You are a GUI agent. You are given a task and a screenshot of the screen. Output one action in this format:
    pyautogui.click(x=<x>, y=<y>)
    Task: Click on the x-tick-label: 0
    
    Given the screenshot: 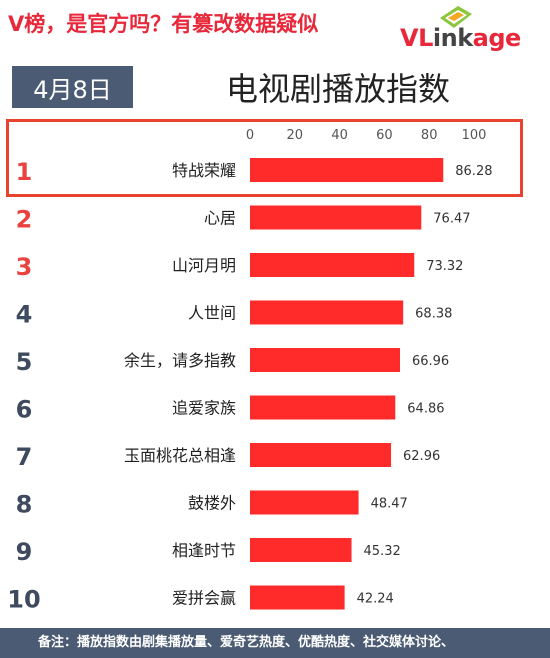 What is the action you would take?
    pyautogui.click(x=250, y=135)
    